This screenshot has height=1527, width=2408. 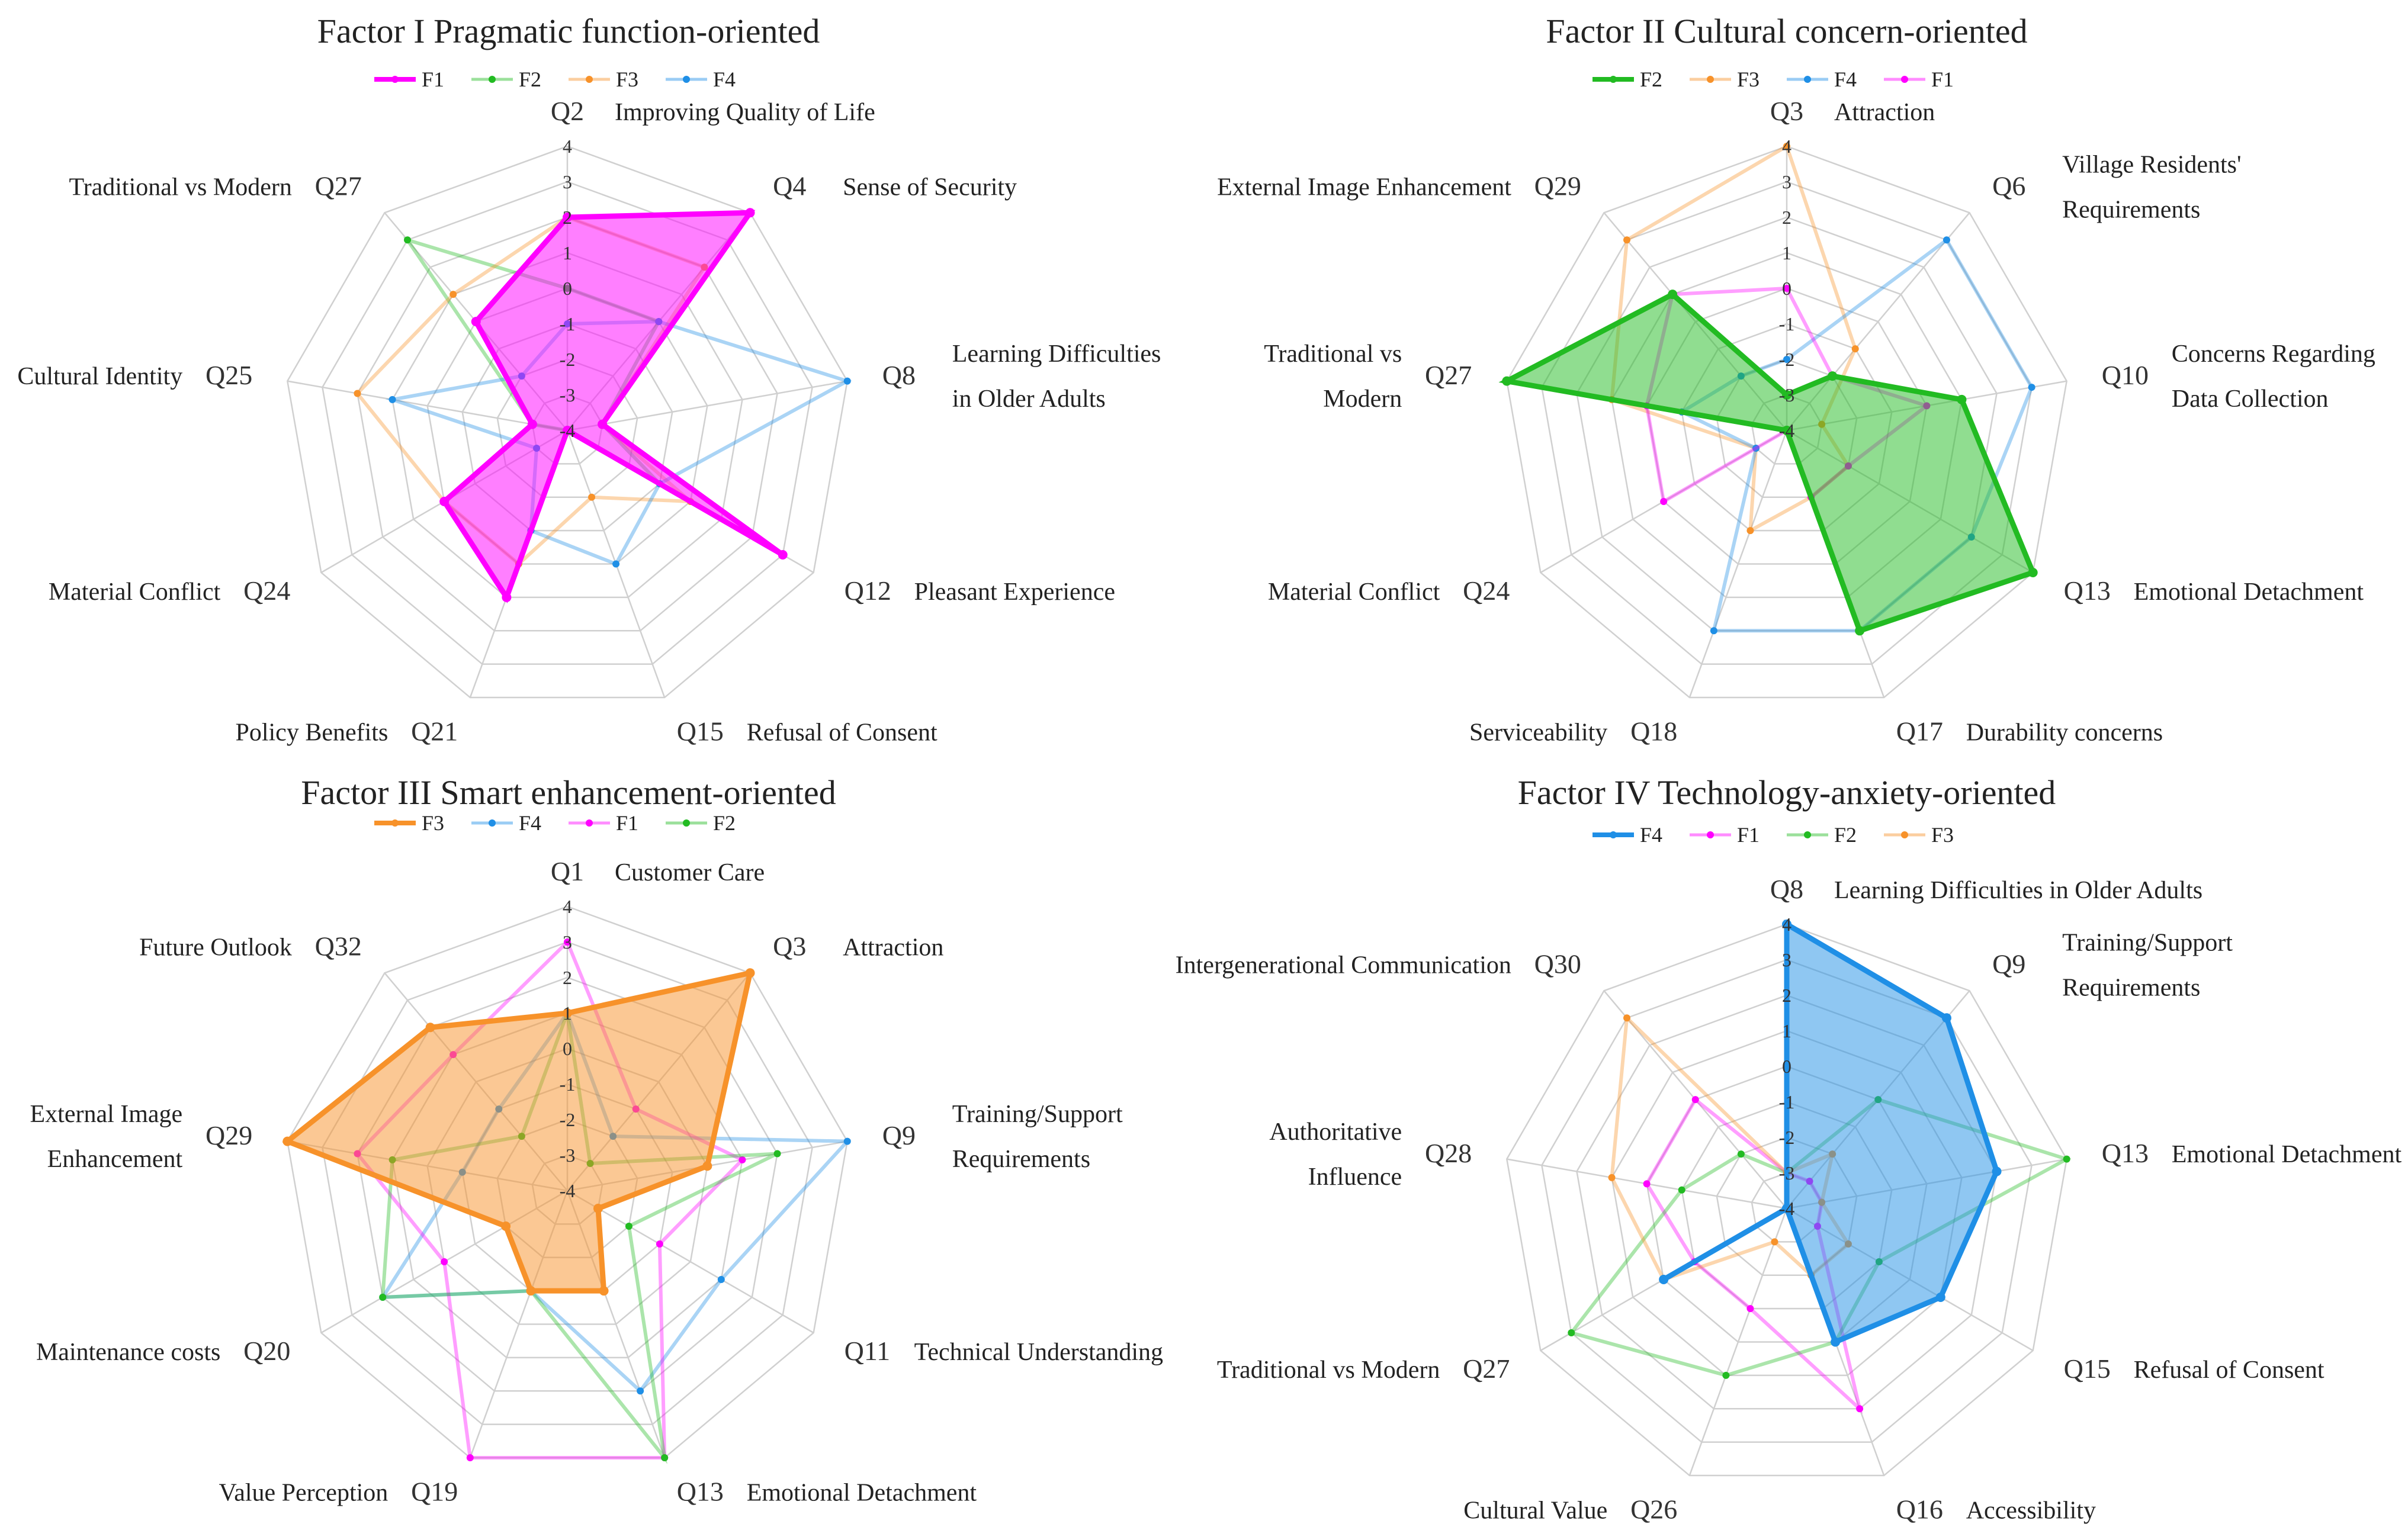 I want to click on data-point-F1-Q4, so click(x=750, y=213).